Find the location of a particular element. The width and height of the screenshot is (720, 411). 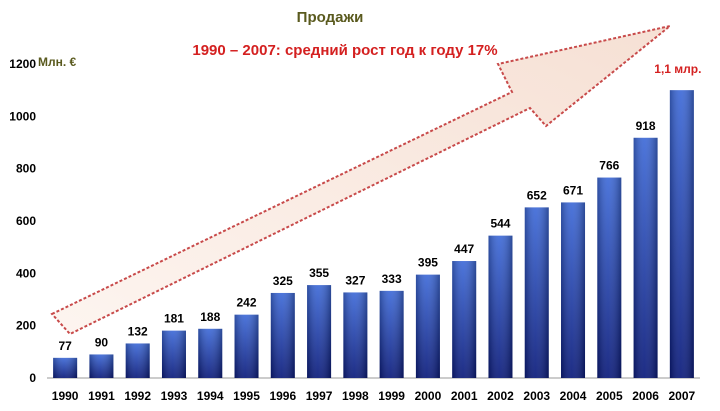

bar-value-label: 671 is located at coordinates (573, 190).